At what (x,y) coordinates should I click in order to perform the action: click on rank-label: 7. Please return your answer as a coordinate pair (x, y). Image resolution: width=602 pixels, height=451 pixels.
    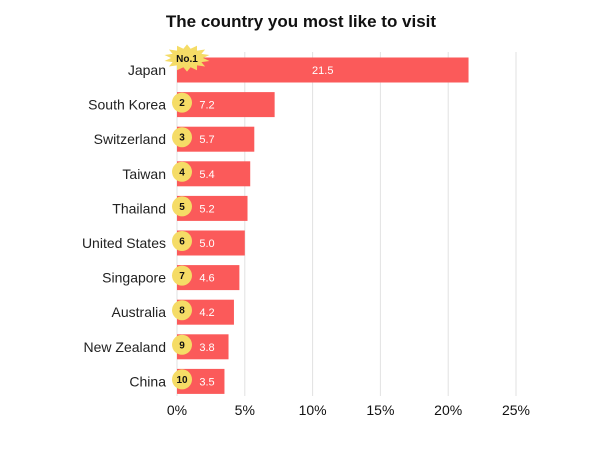
    Looking at the image, I should click on (182, 276).